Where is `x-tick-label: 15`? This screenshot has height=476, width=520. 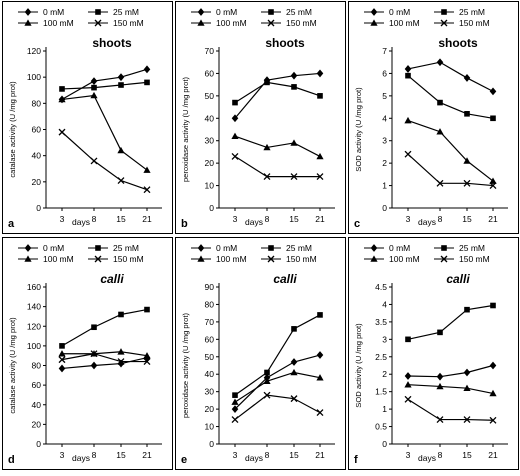 x-tick-label: 15 is located at coordinates (467, 455).